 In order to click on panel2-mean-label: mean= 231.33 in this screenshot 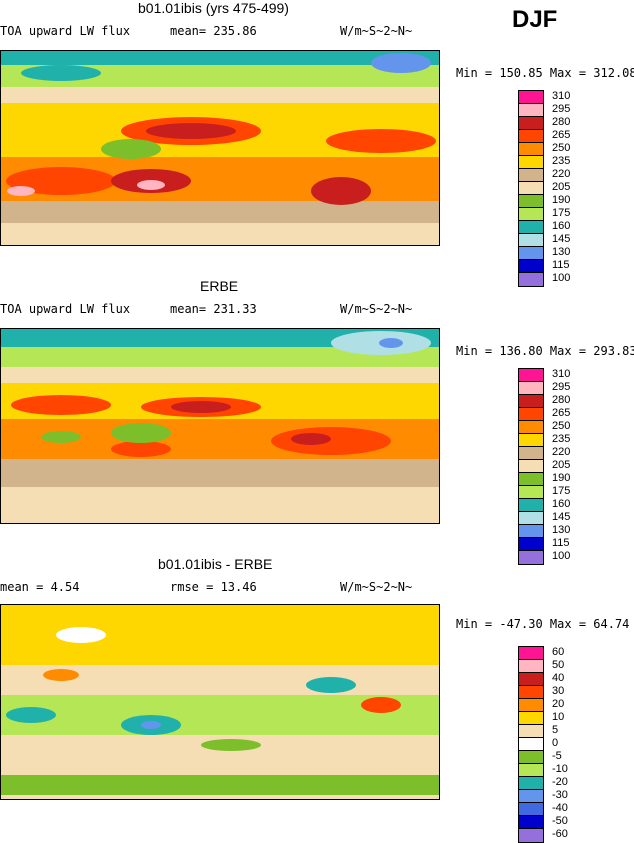, I will do `click(213, 309)`.